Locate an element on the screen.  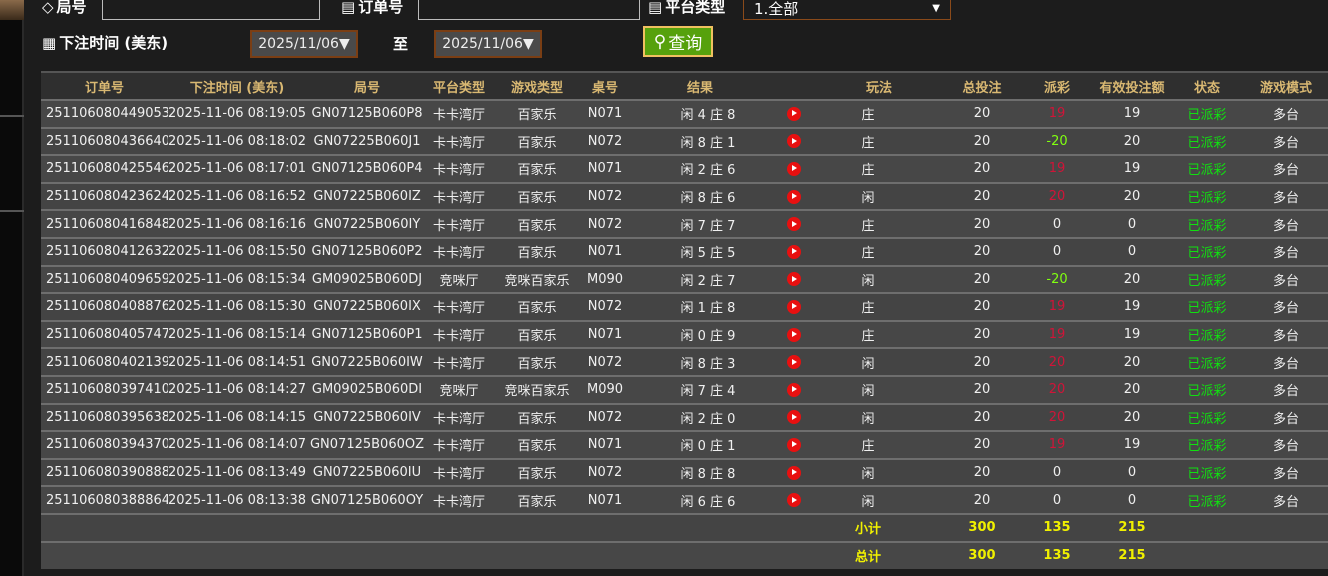
cell-bet-time: 2025-11-06 08:15:34 is located at coordinates (237, 279).